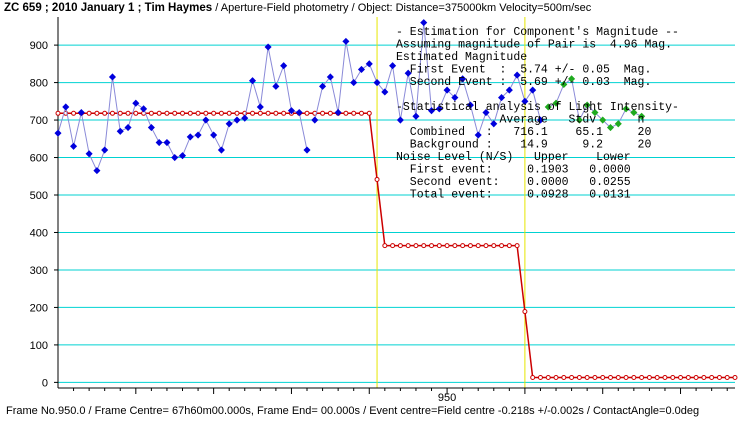  I want to click on y-ticks: 0 100 200 300 400 500 600 700 800 900, so click(44, 214).